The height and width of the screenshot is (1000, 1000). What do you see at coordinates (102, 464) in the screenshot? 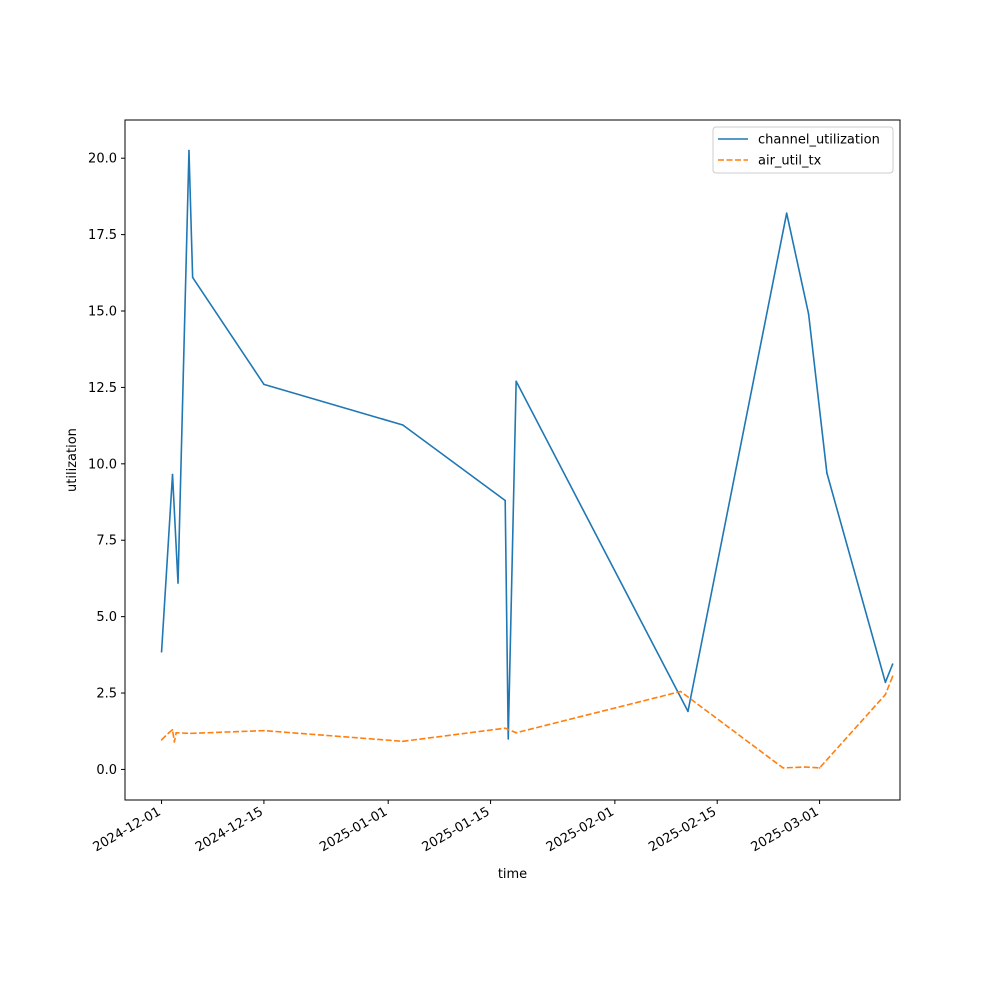
I see `y-tick-label: 10.0` at bounding box center [102, 464].